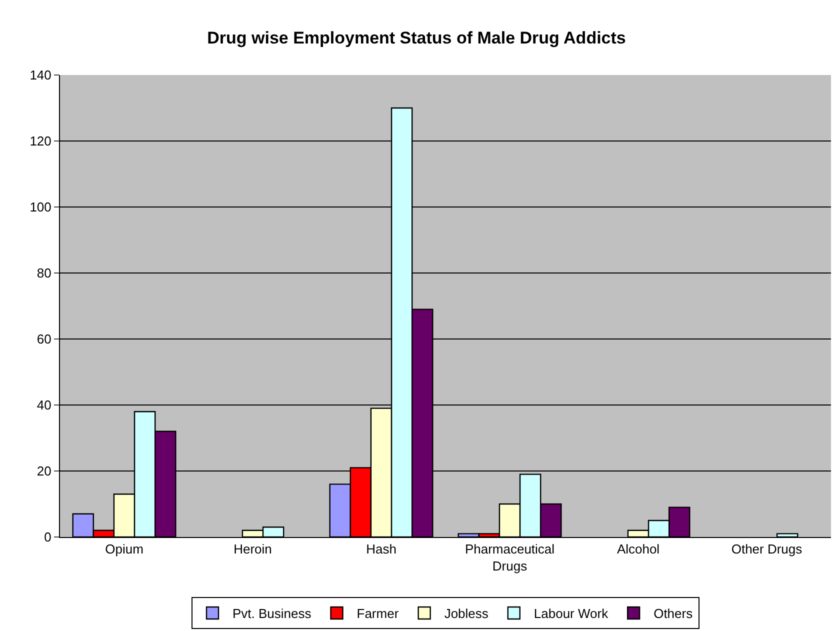  Describe the element at coordinates (48, 537) in the screenshot. I see `y-tick-label: 0` at that location.